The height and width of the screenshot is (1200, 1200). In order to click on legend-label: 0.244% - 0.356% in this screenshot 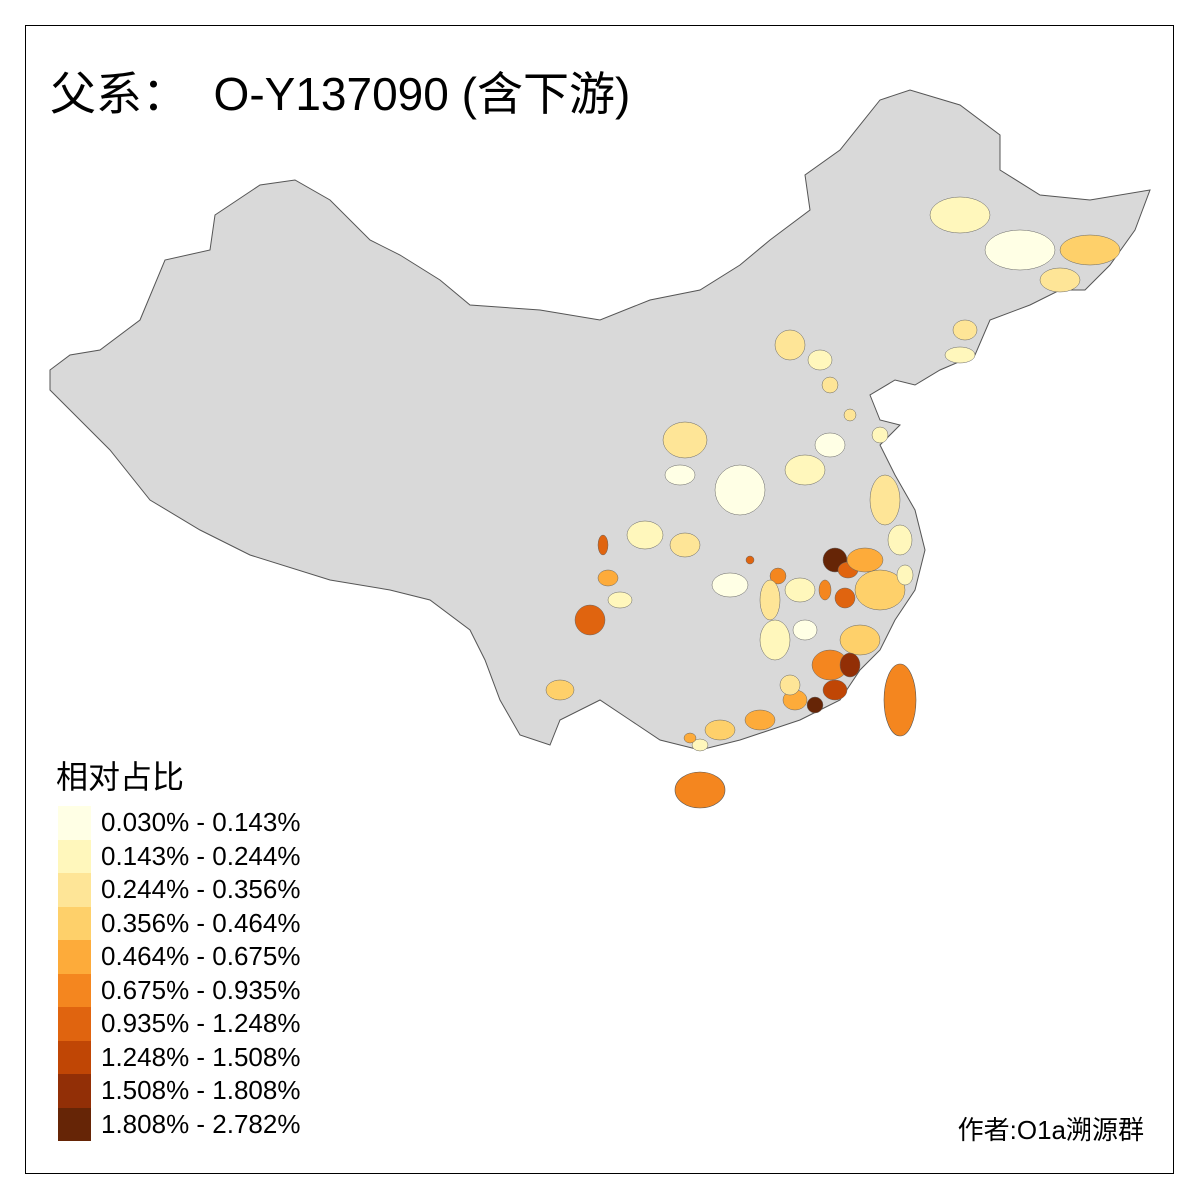, I will do `click(201, 889)`.